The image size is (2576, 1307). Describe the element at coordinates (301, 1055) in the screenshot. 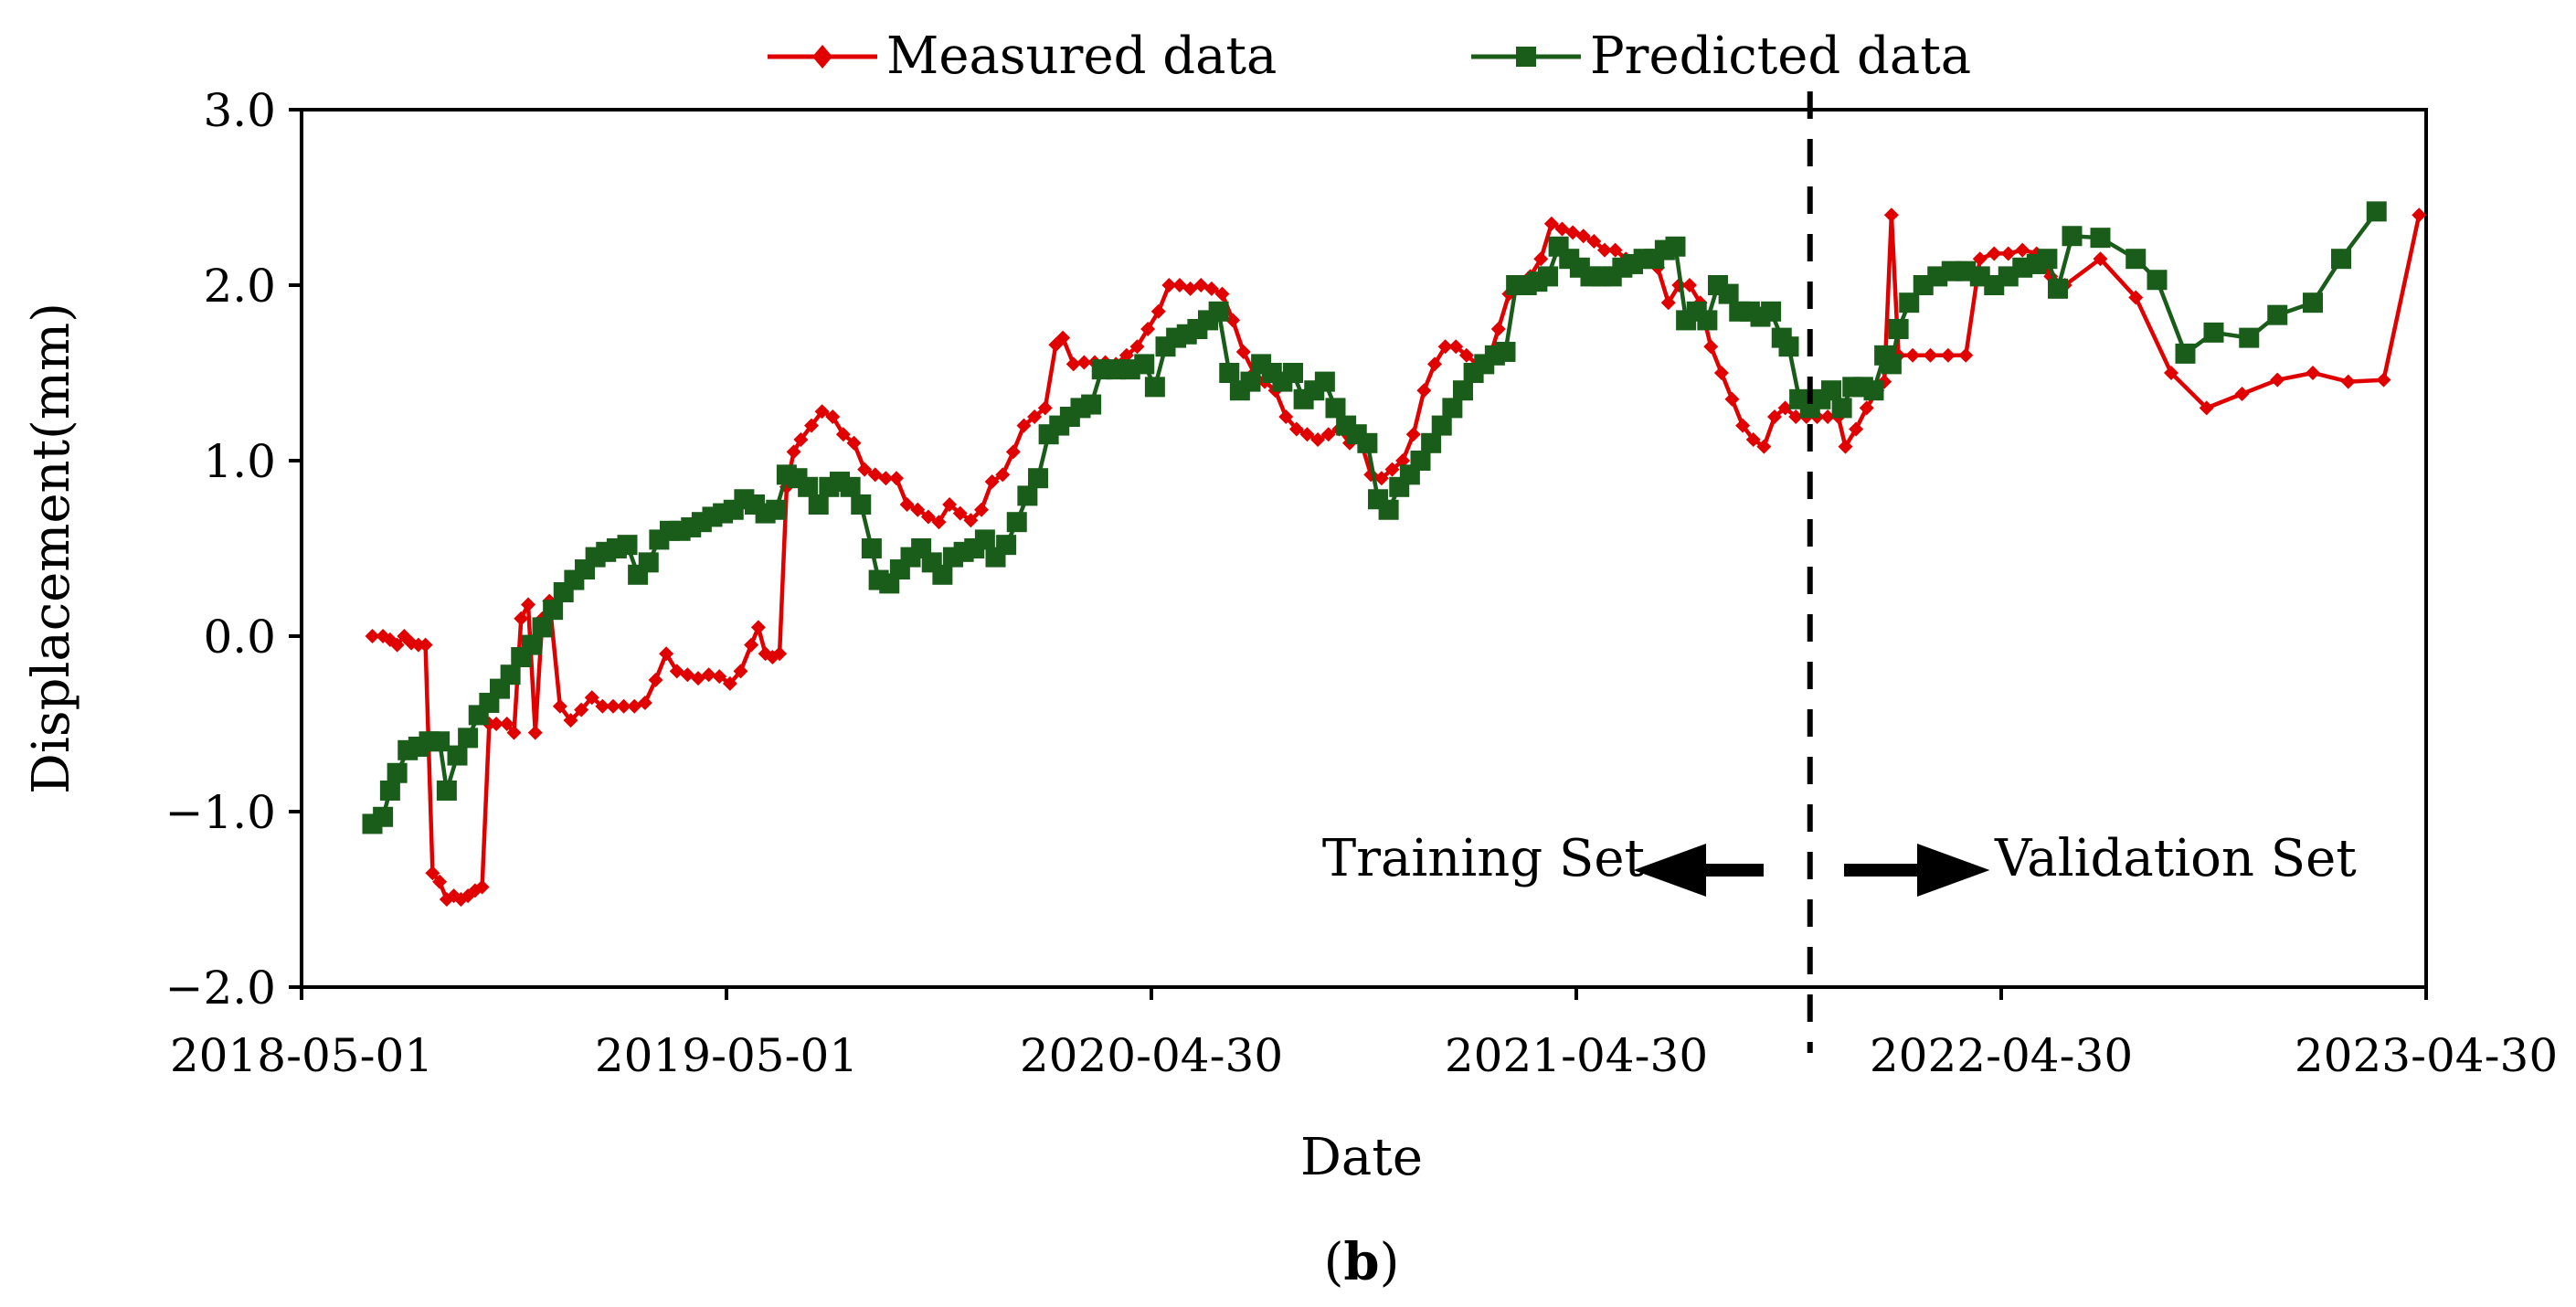

I see `x-tick-label: 2018-05-01` at that location.